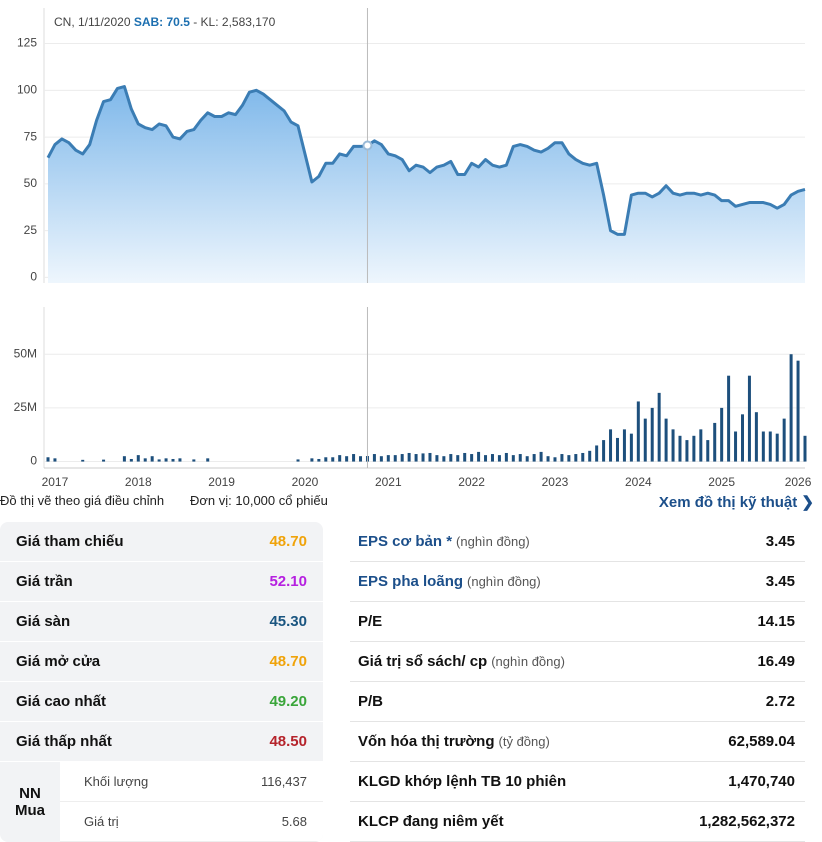  Describe the element at coordinates (761, 781) in the screenshot. I see `fundamental-value: 1,470,740` at that location.